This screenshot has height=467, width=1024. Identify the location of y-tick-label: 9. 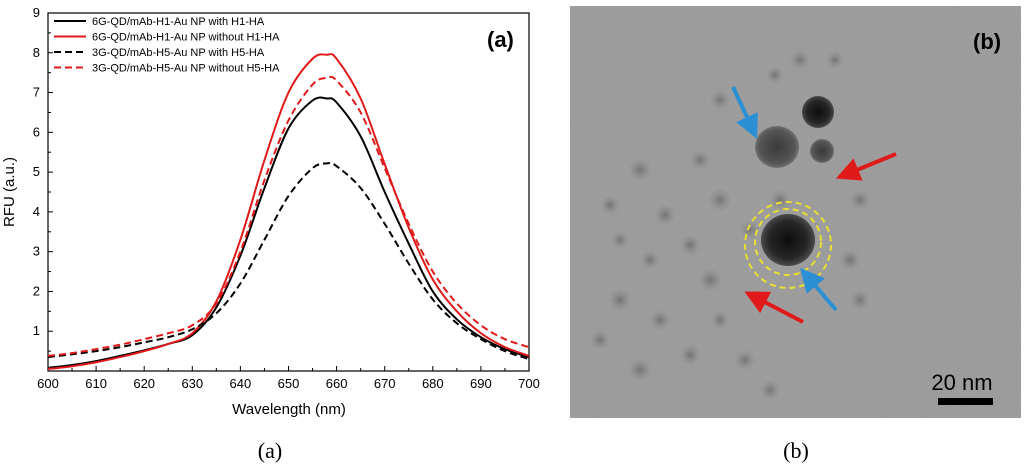
(36, 12).